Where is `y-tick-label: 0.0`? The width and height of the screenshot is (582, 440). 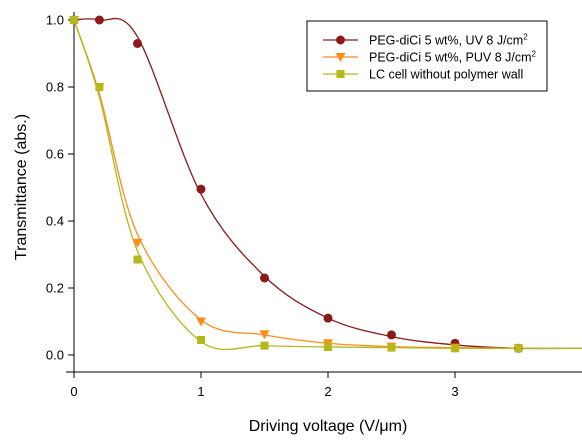
y-tick-label: 0.0 is located at coordinates (55, 355).